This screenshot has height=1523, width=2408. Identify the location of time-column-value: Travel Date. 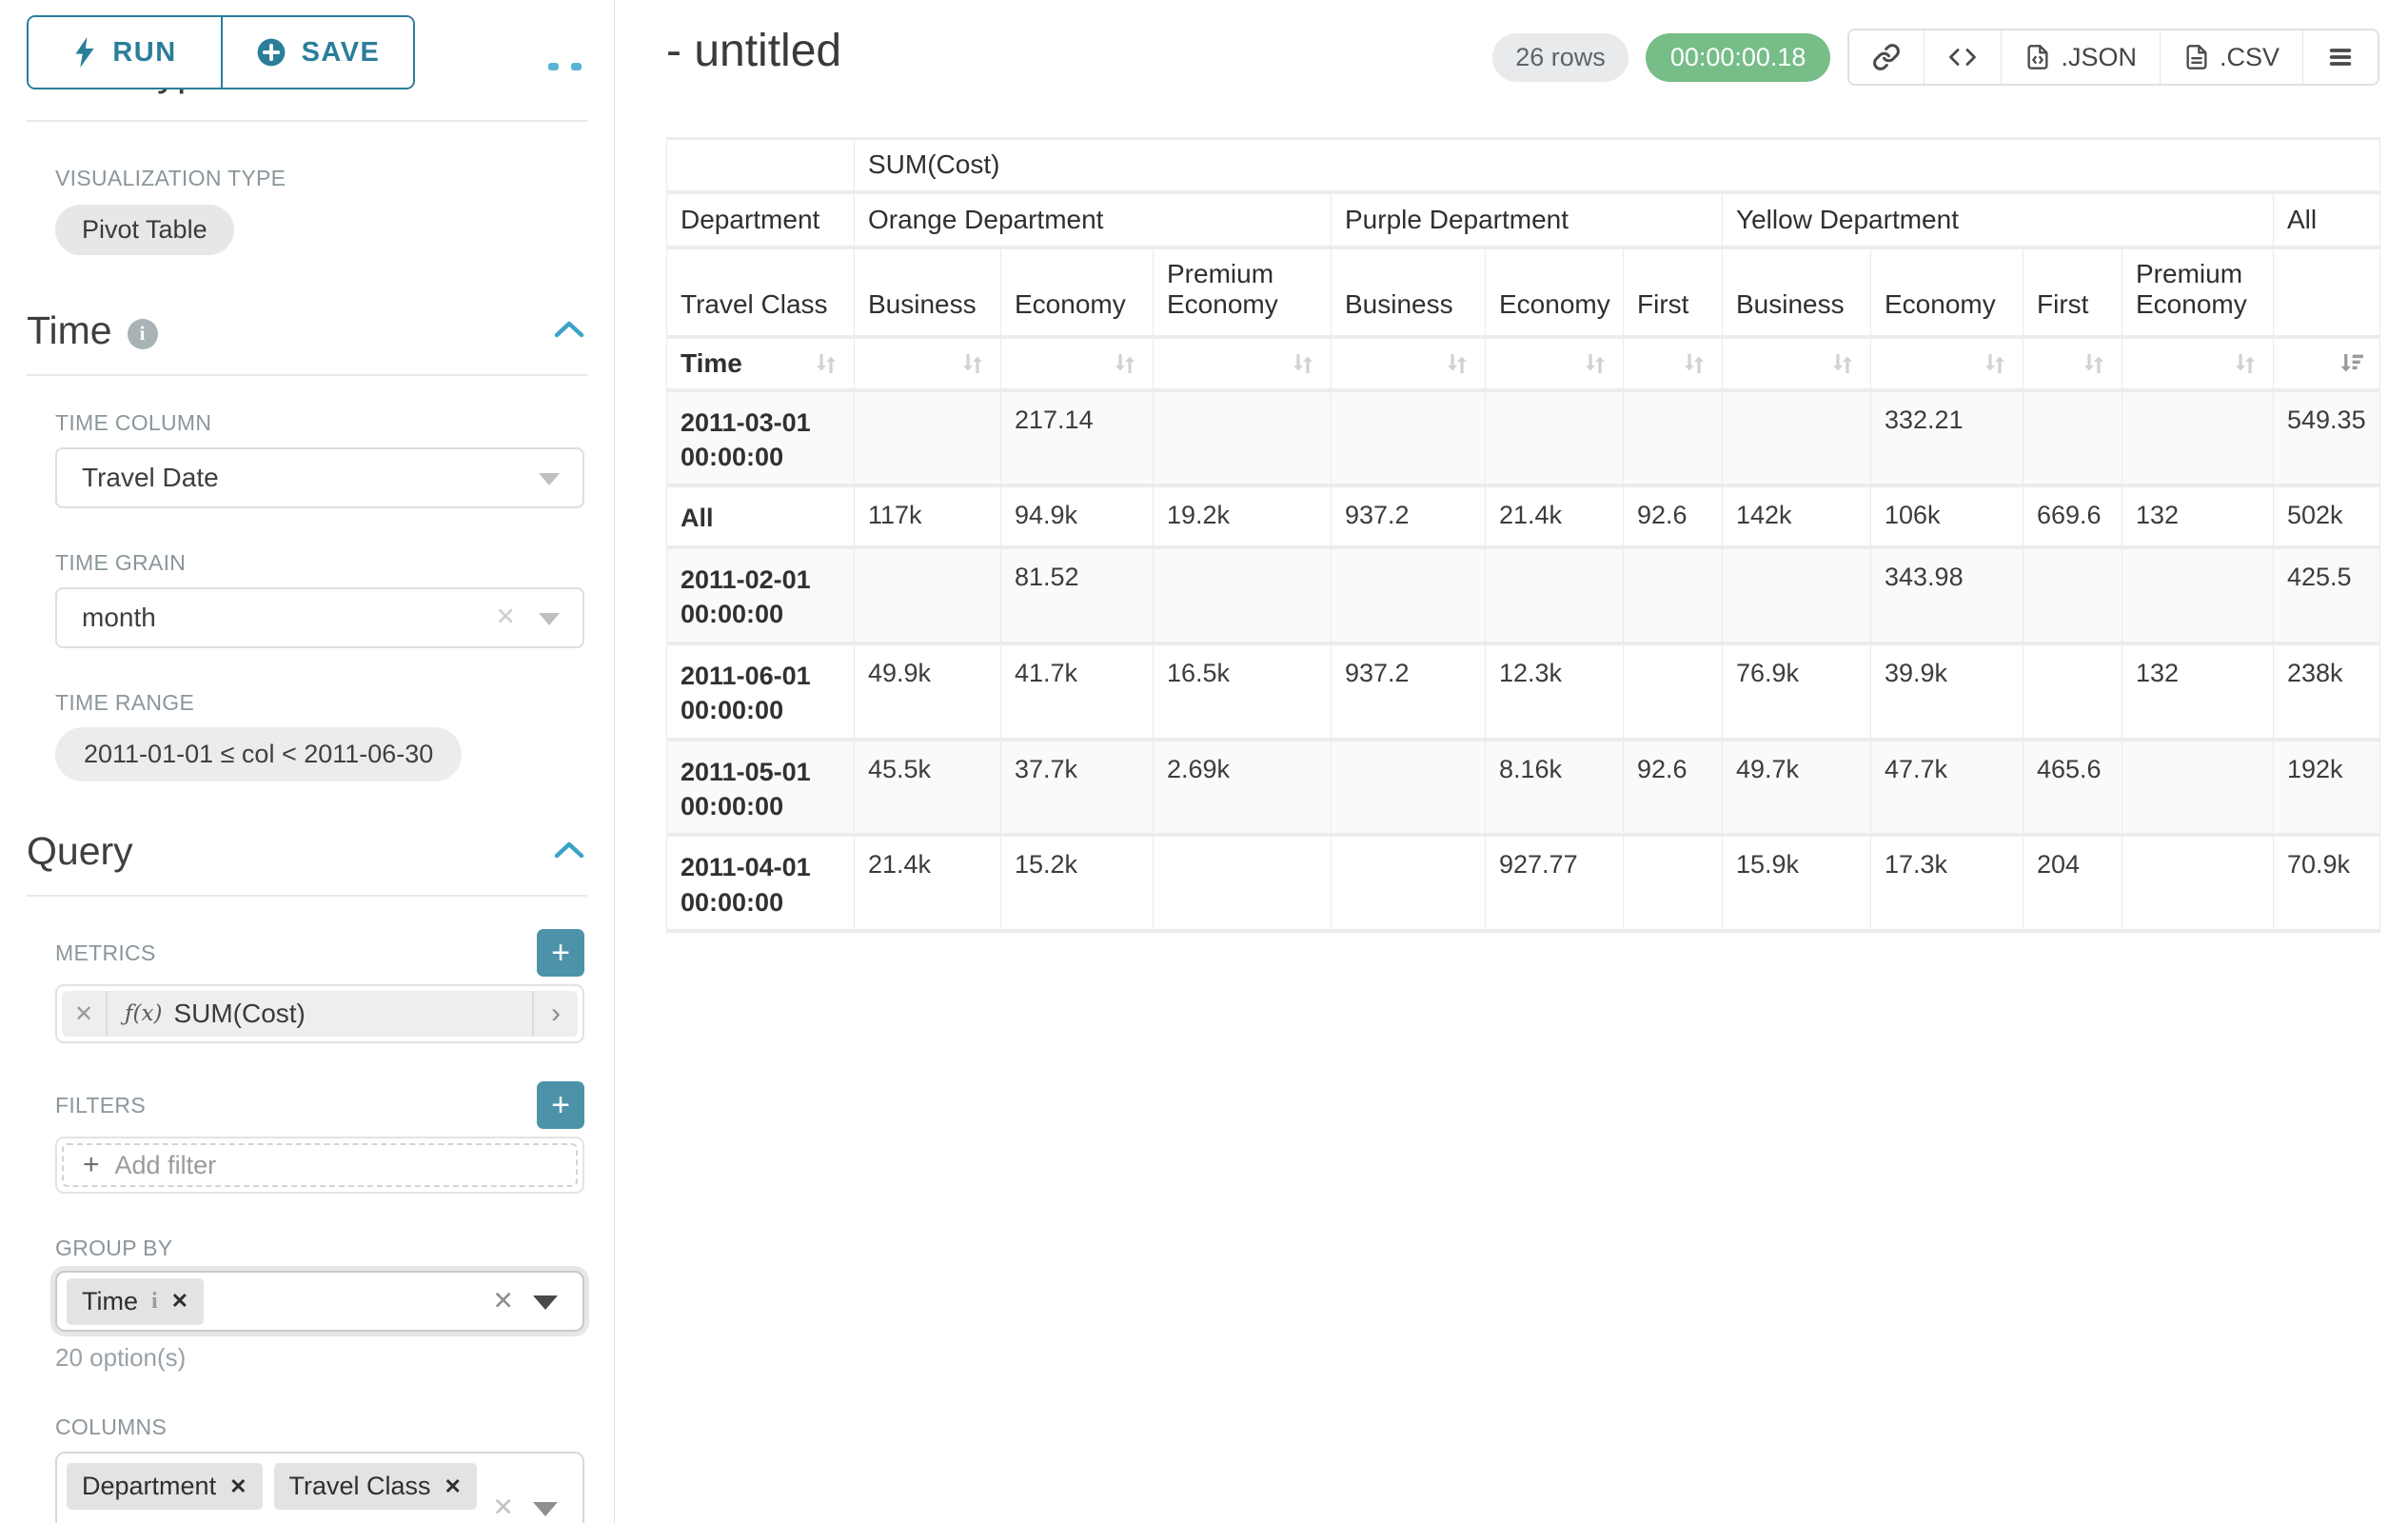
(150, 478).